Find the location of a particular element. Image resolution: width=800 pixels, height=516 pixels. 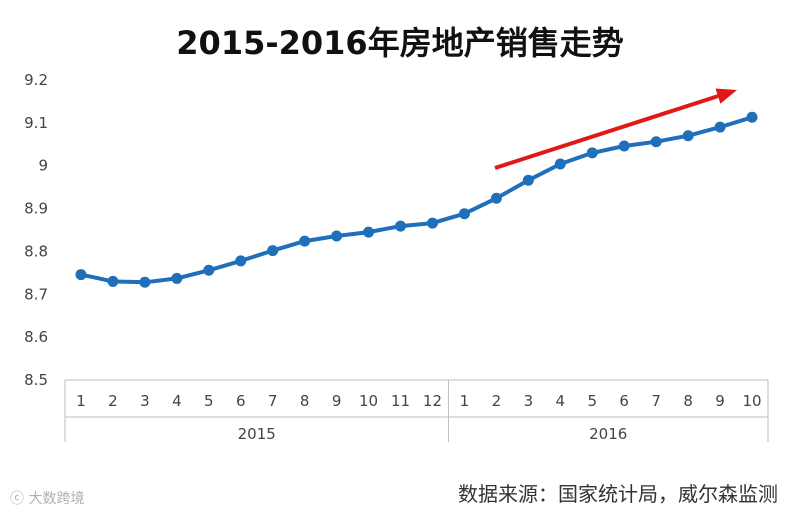

y-tick-label: 8.7 is located at coordinates (36, 294).